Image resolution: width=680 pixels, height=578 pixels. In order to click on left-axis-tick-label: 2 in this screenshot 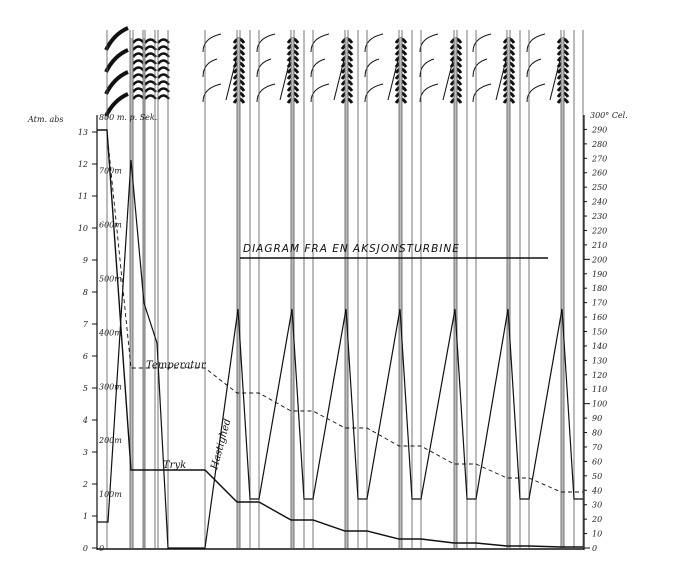, I will do `click(85, 484)`.